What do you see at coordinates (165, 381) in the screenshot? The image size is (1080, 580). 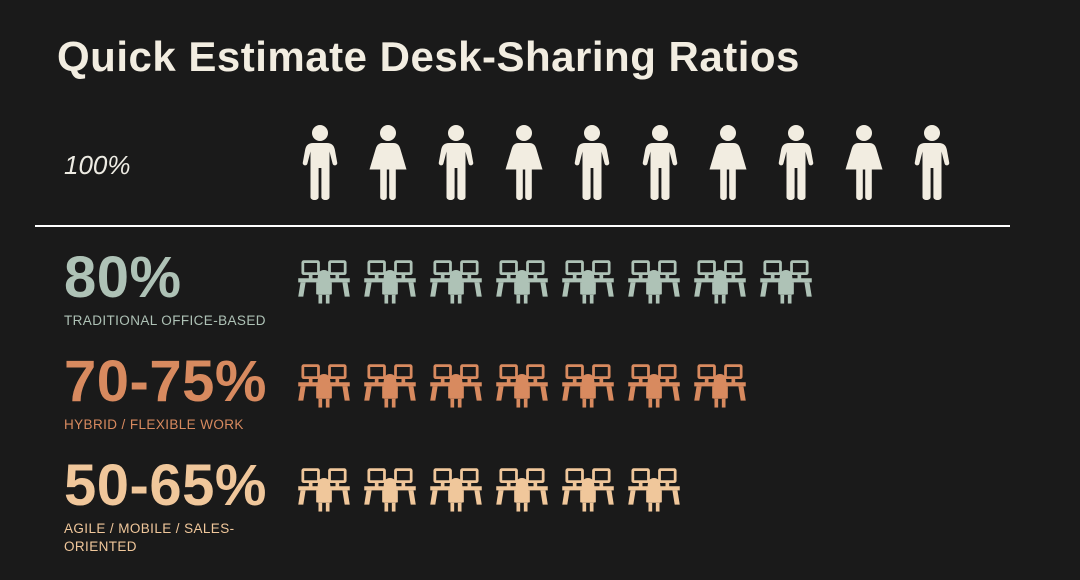 I see `percent-value: 70-75%` at bounding box center [165, 381].